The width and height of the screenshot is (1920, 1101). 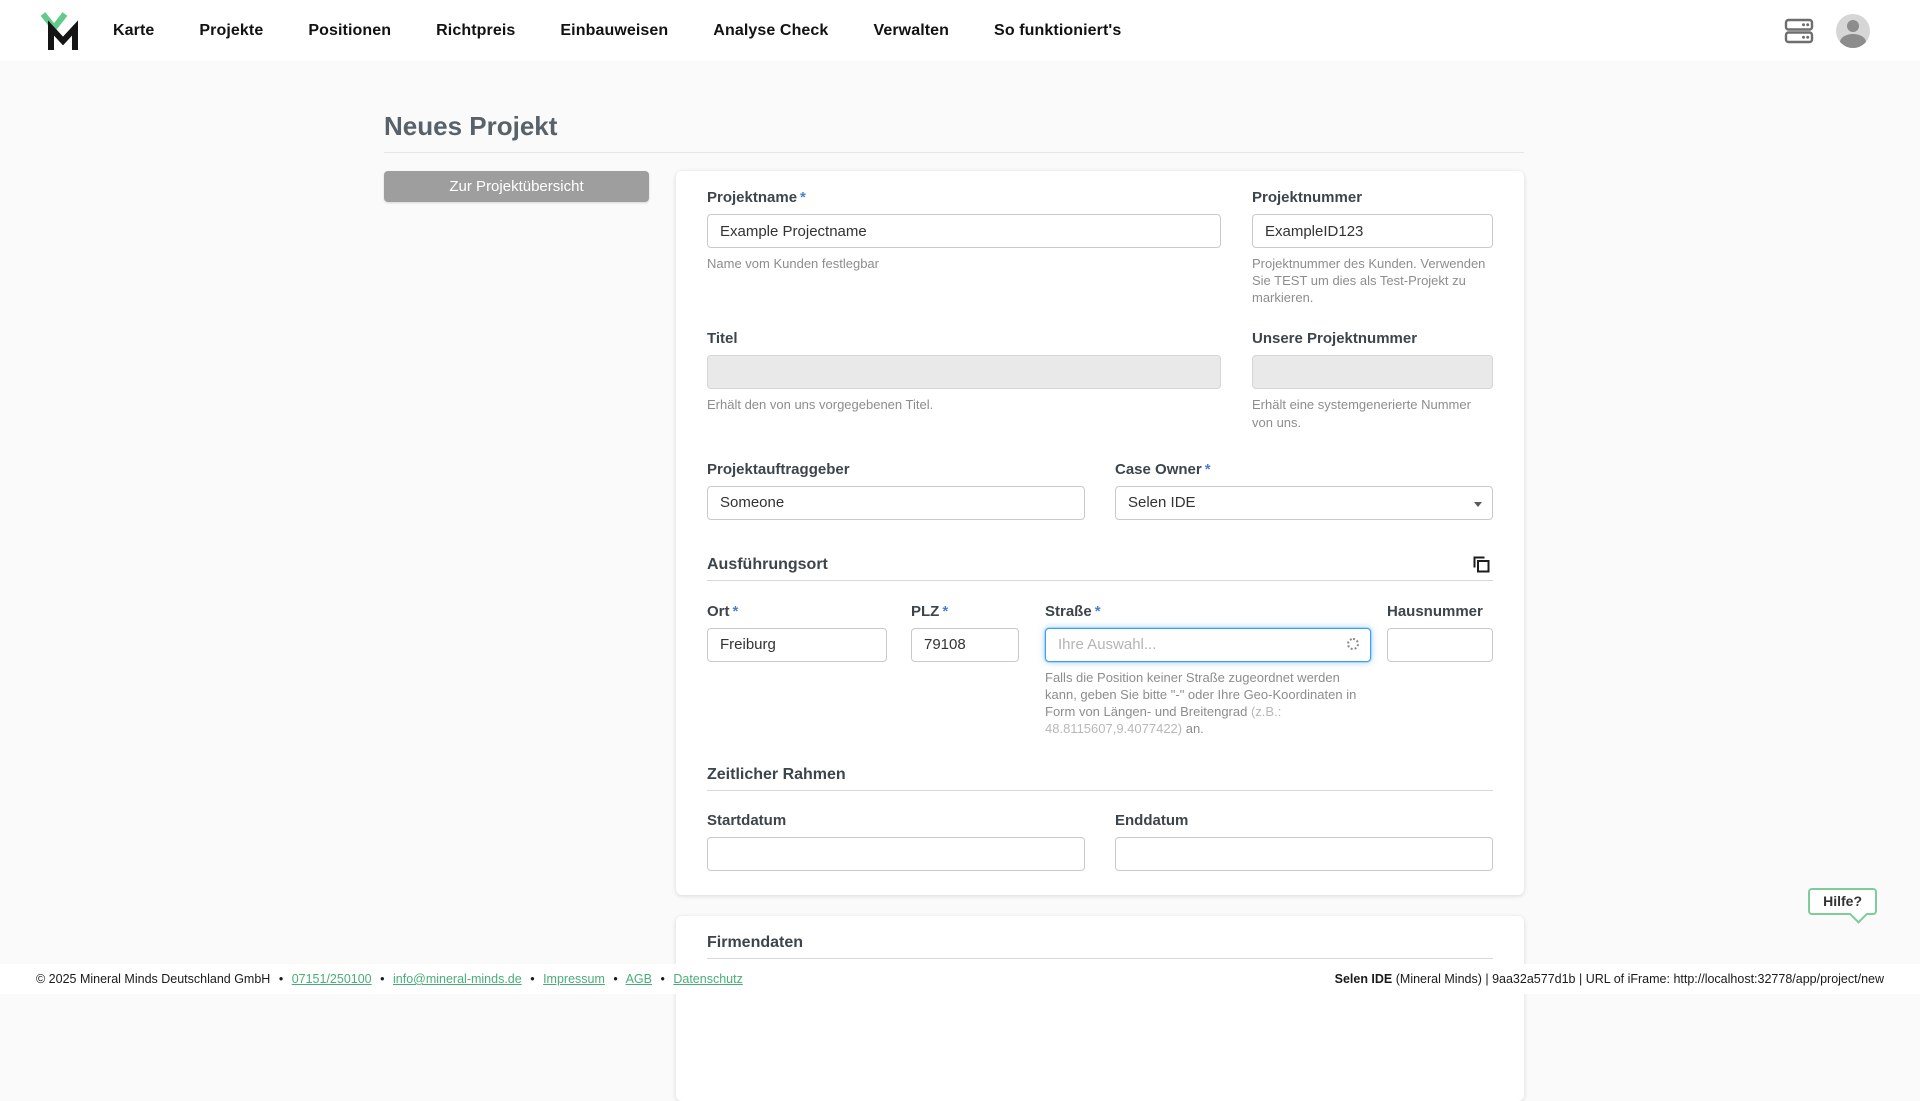 I want to click on loading-spinner-icon, so click(x=1353, y=643).